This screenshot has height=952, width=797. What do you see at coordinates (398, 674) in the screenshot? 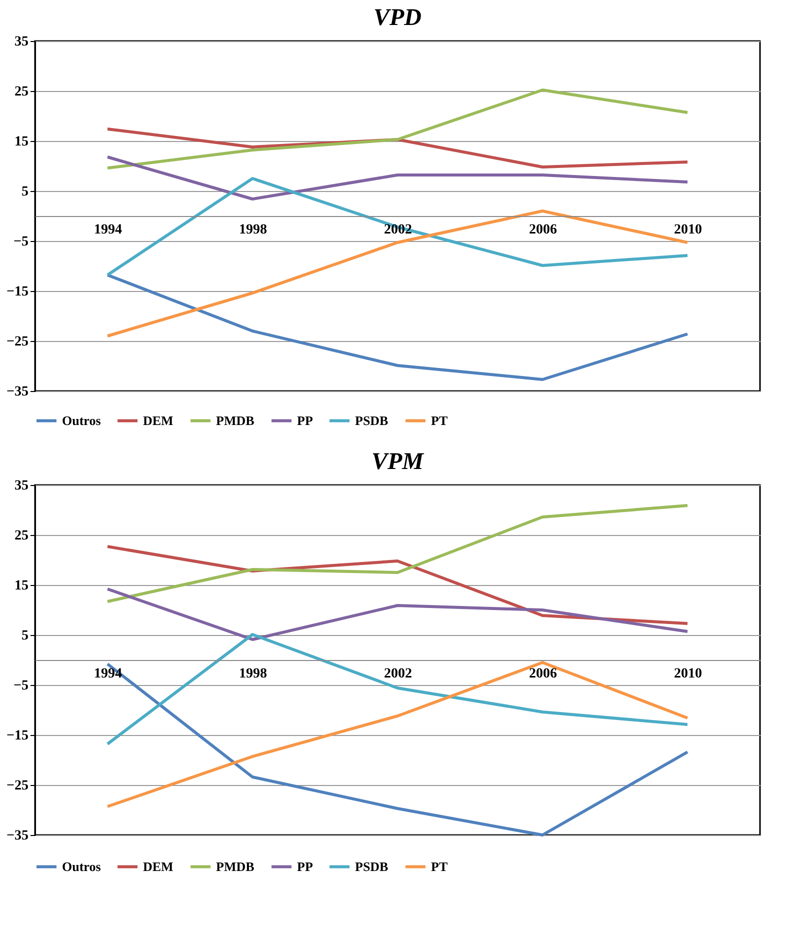
I see `x-tick-label: 2002` at bounding box center [398, 674].